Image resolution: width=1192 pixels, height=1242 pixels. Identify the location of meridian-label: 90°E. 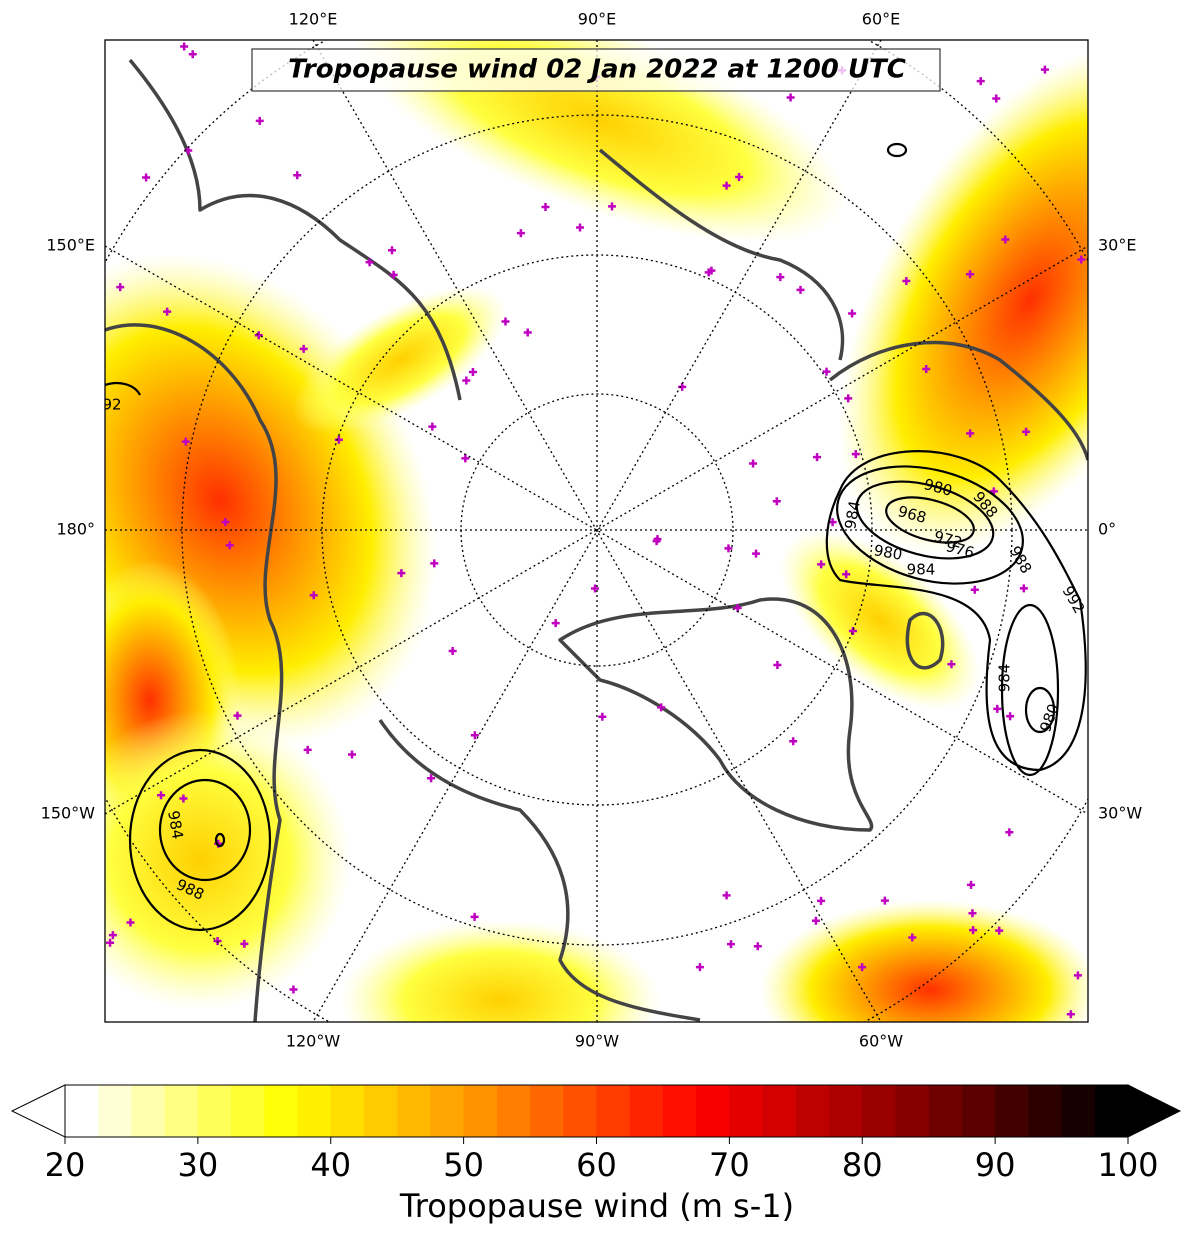
(597, 19).